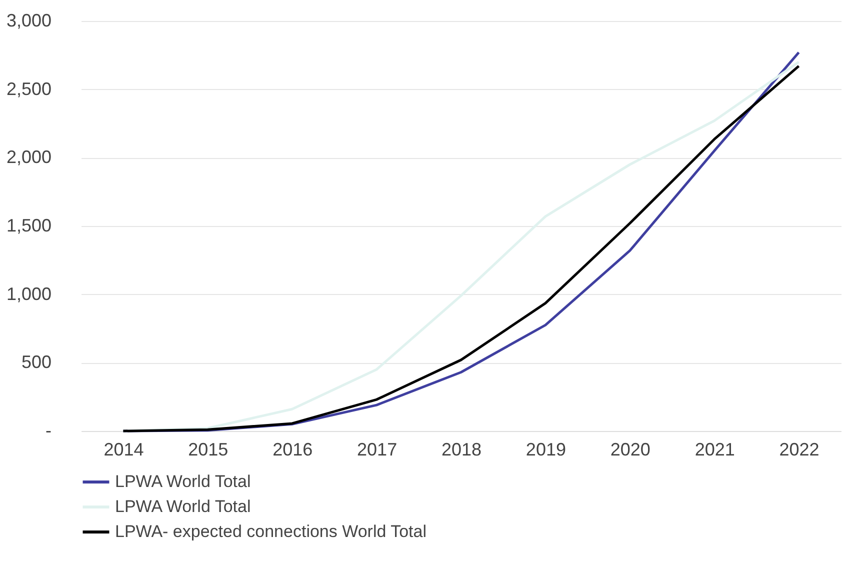 The width and height of the screenshot is (843, 577). Describe the element at coordinates (799, 450) in the screenshot. I see `x-tick-label: 2022` at that location.